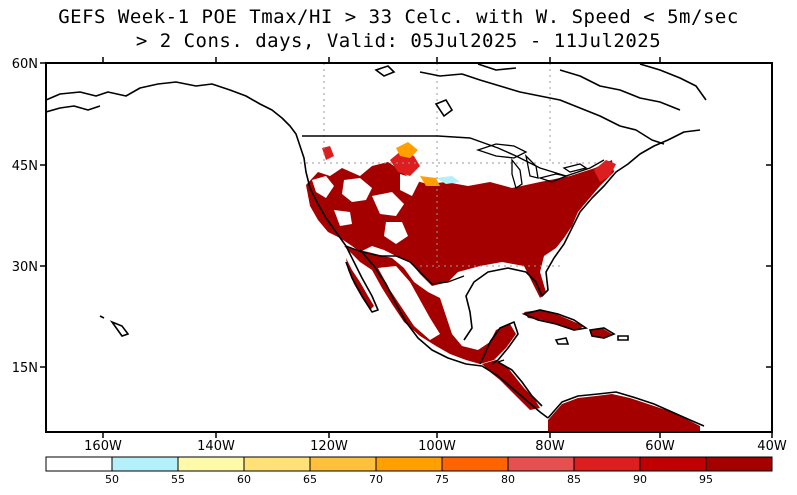 This screenshot has height=495, width=797. What do you see at coordinates (574, 479) in the screenshot?
I see `colorbar-label: 85` at bounding box center [574, 479].